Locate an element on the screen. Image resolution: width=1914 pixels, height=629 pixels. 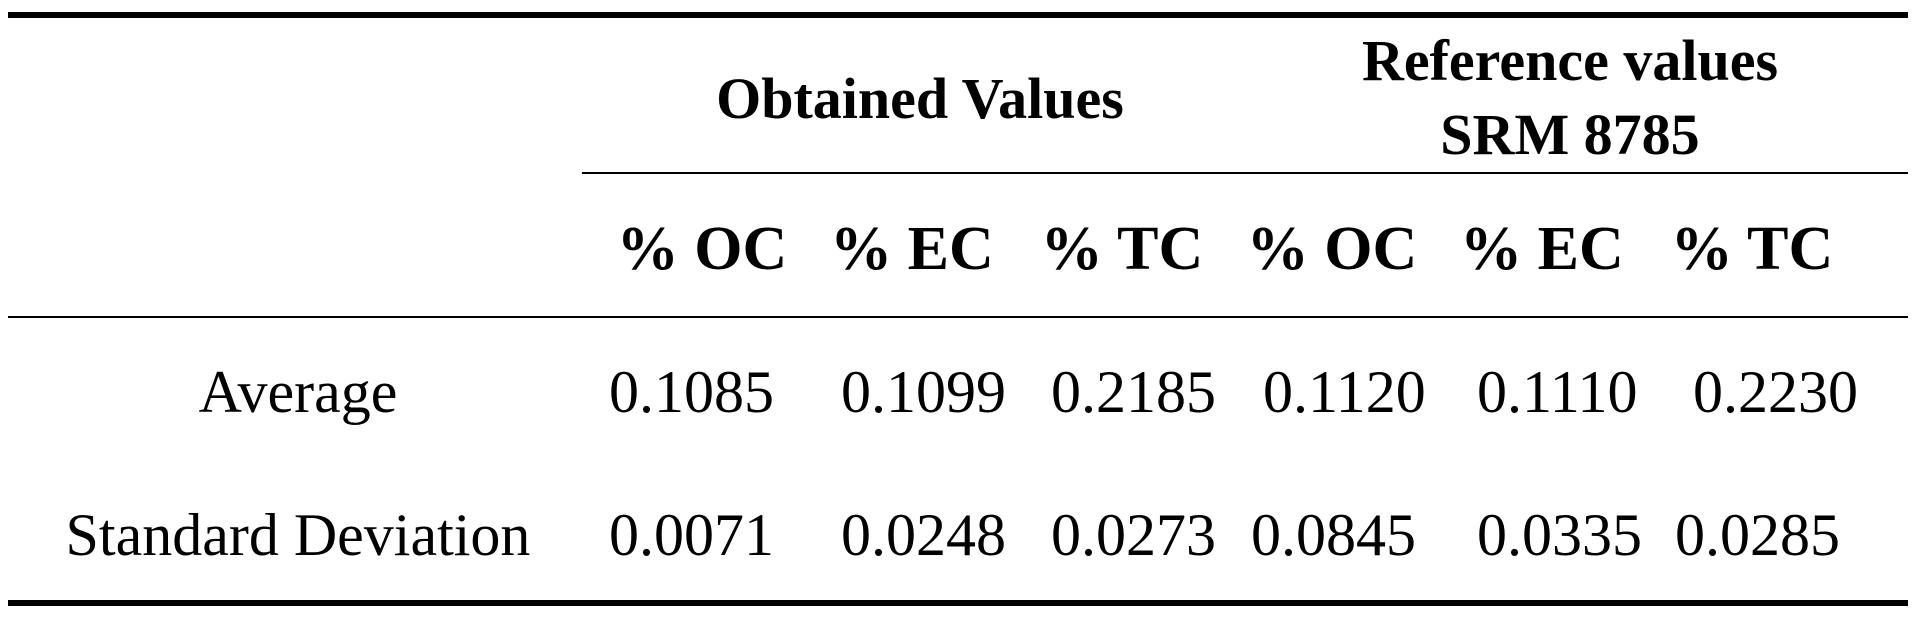
row-label-standard-deviation: Standard Deviation is located at coordinates (298, 535).